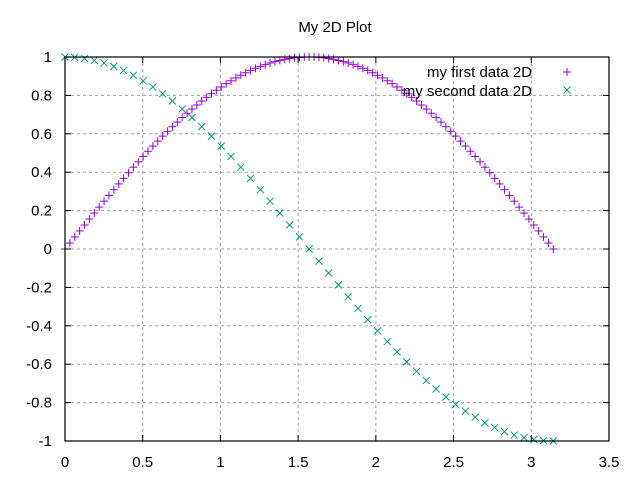  Describe the element at coordinates (487, 82) in the screenshot. I see `legend: my first data 2D my second data 2D` at that location.